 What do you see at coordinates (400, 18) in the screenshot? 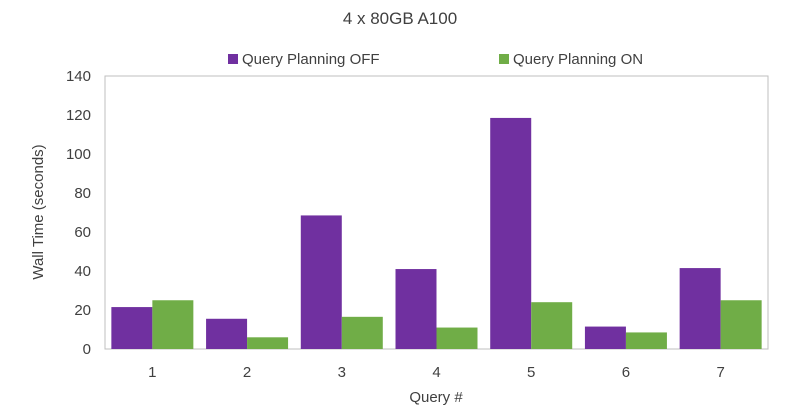
I see `chart-title: 4 x 80GB A100` at bounding box center [400, 18].